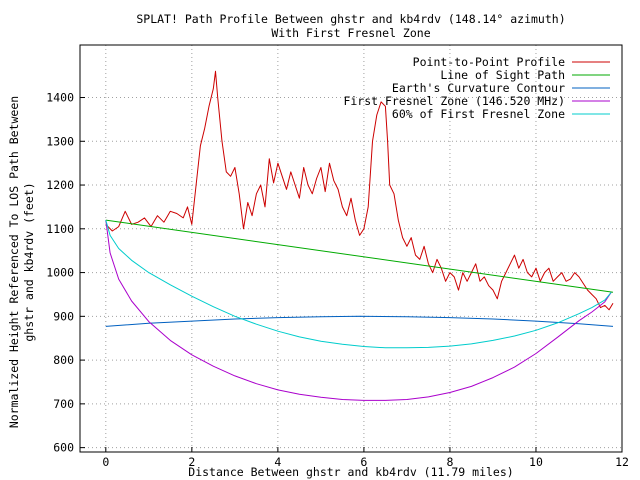 The image size is (640, 480). Describe the element at coordinates (63, 316) in the screenshot. I see `y-tick-label-3: 900` at that location.